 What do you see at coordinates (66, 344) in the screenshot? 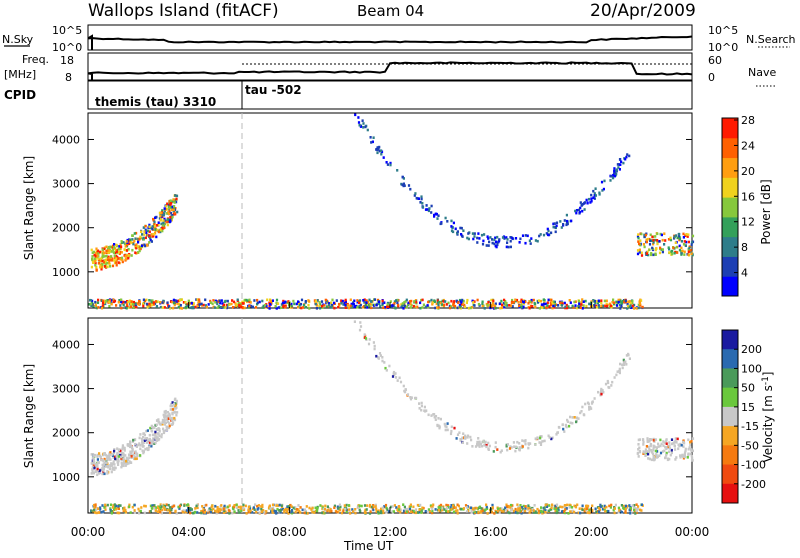
I see `y-tick-label: 4000` at bounding box center [66, 344].